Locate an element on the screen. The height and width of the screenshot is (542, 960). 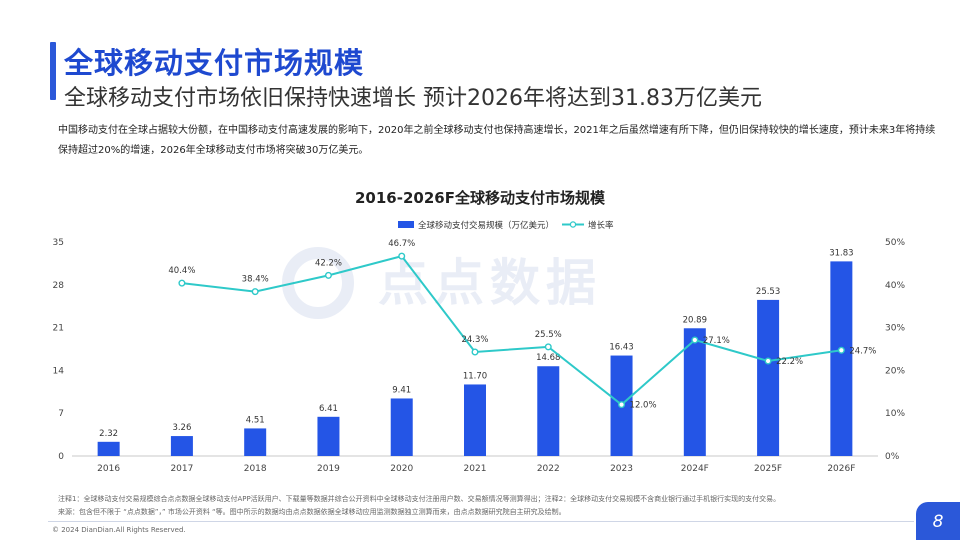
footer-divider is located at coordinates (481, 521).